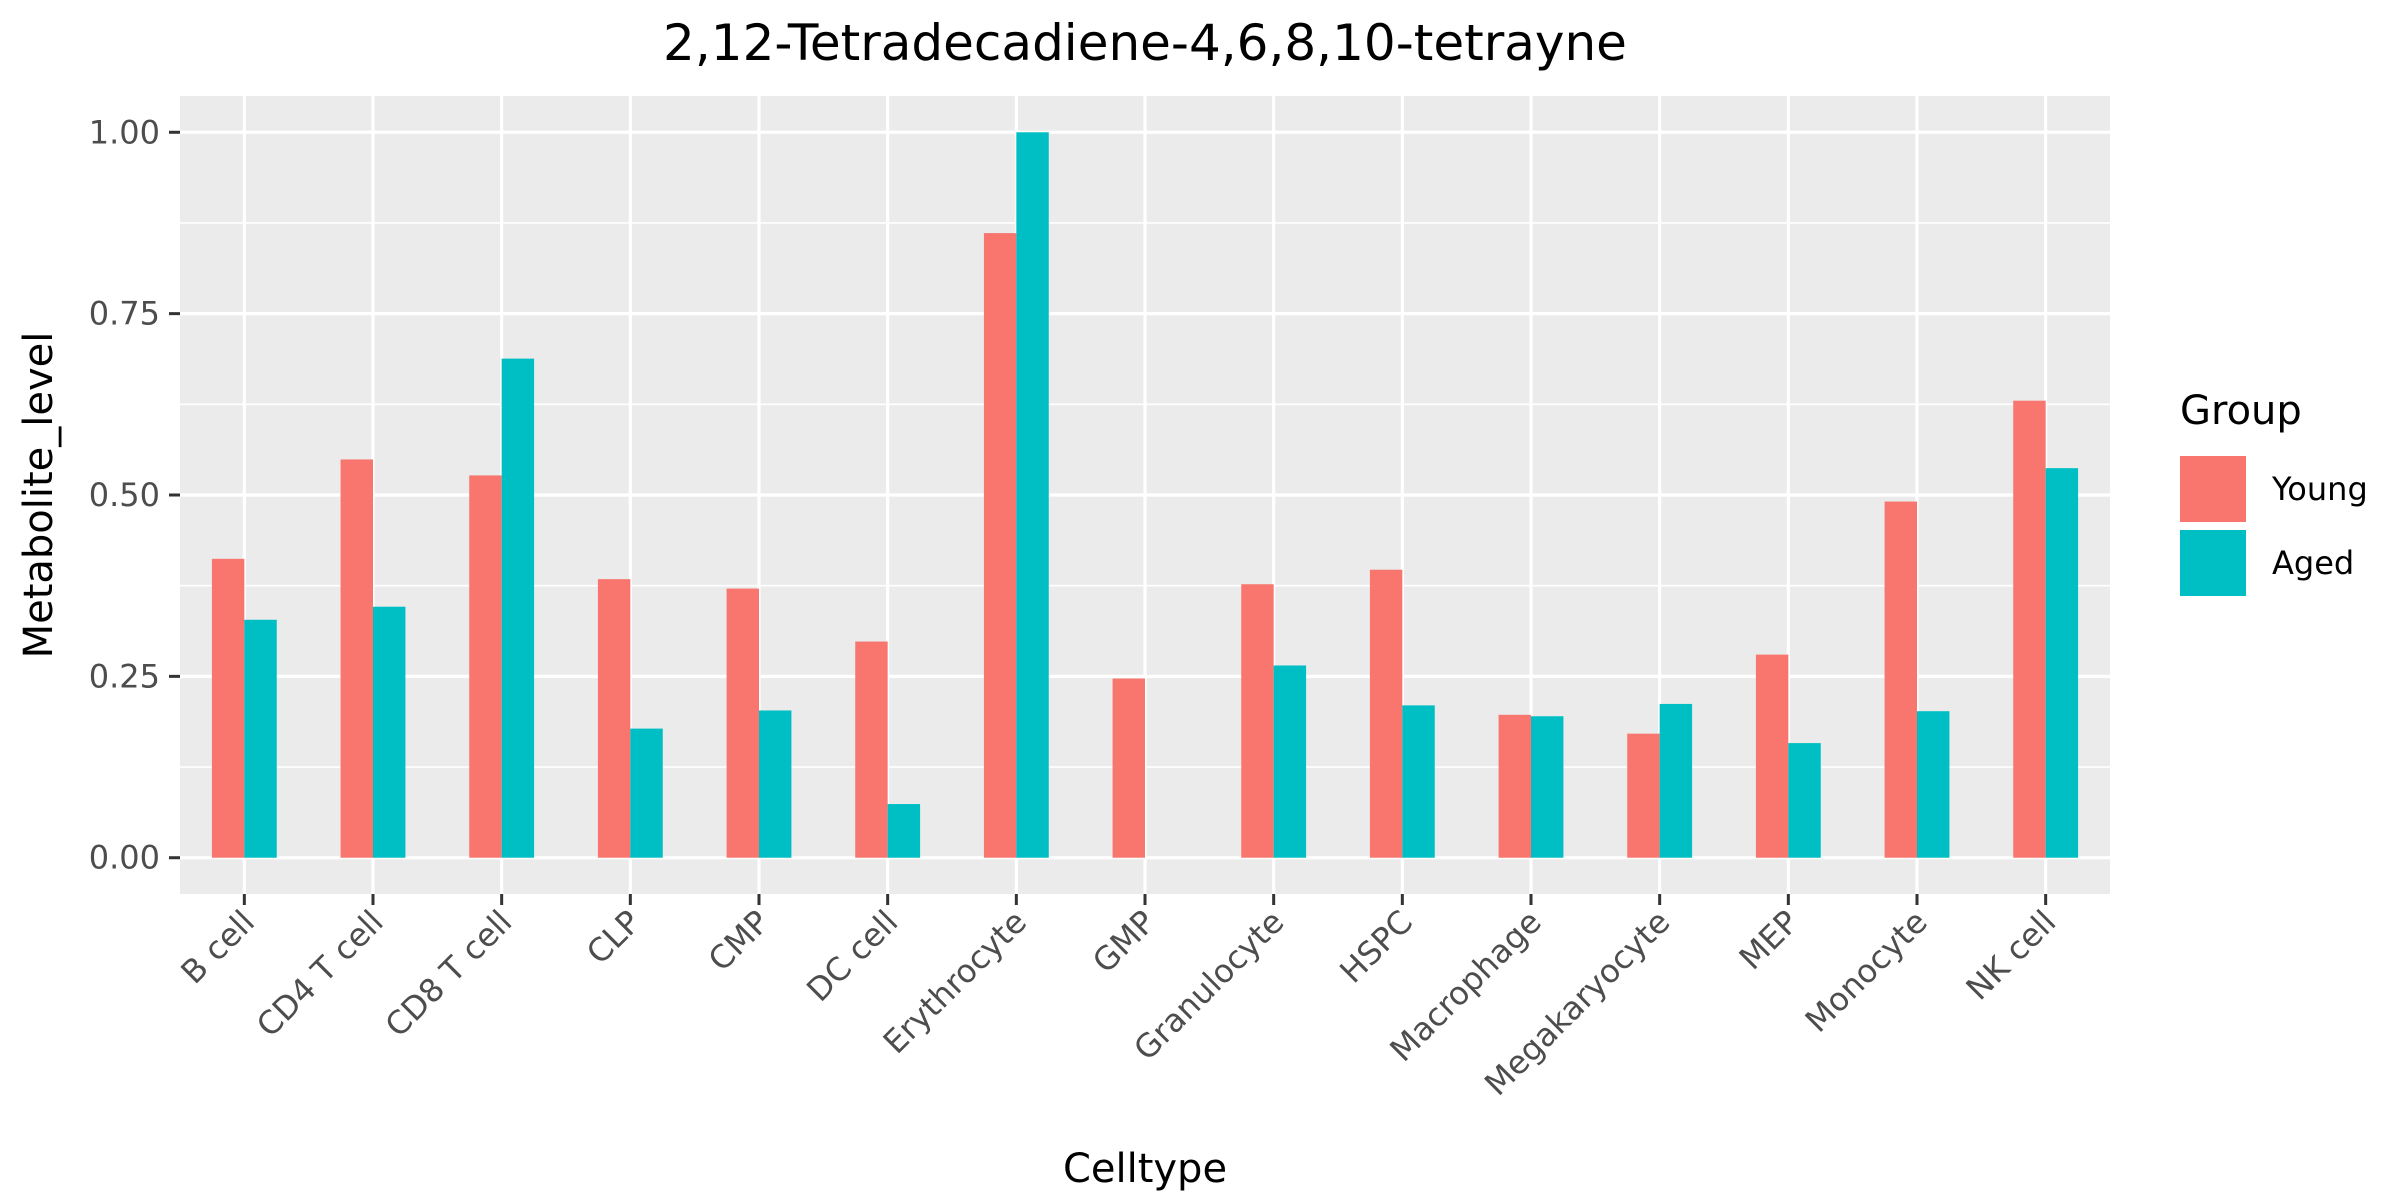 This screenshot has height=1200, width=2400. Describe the element at coordinates (2241, 411) in the screenshot. I see `legend-title: Group` at that location.